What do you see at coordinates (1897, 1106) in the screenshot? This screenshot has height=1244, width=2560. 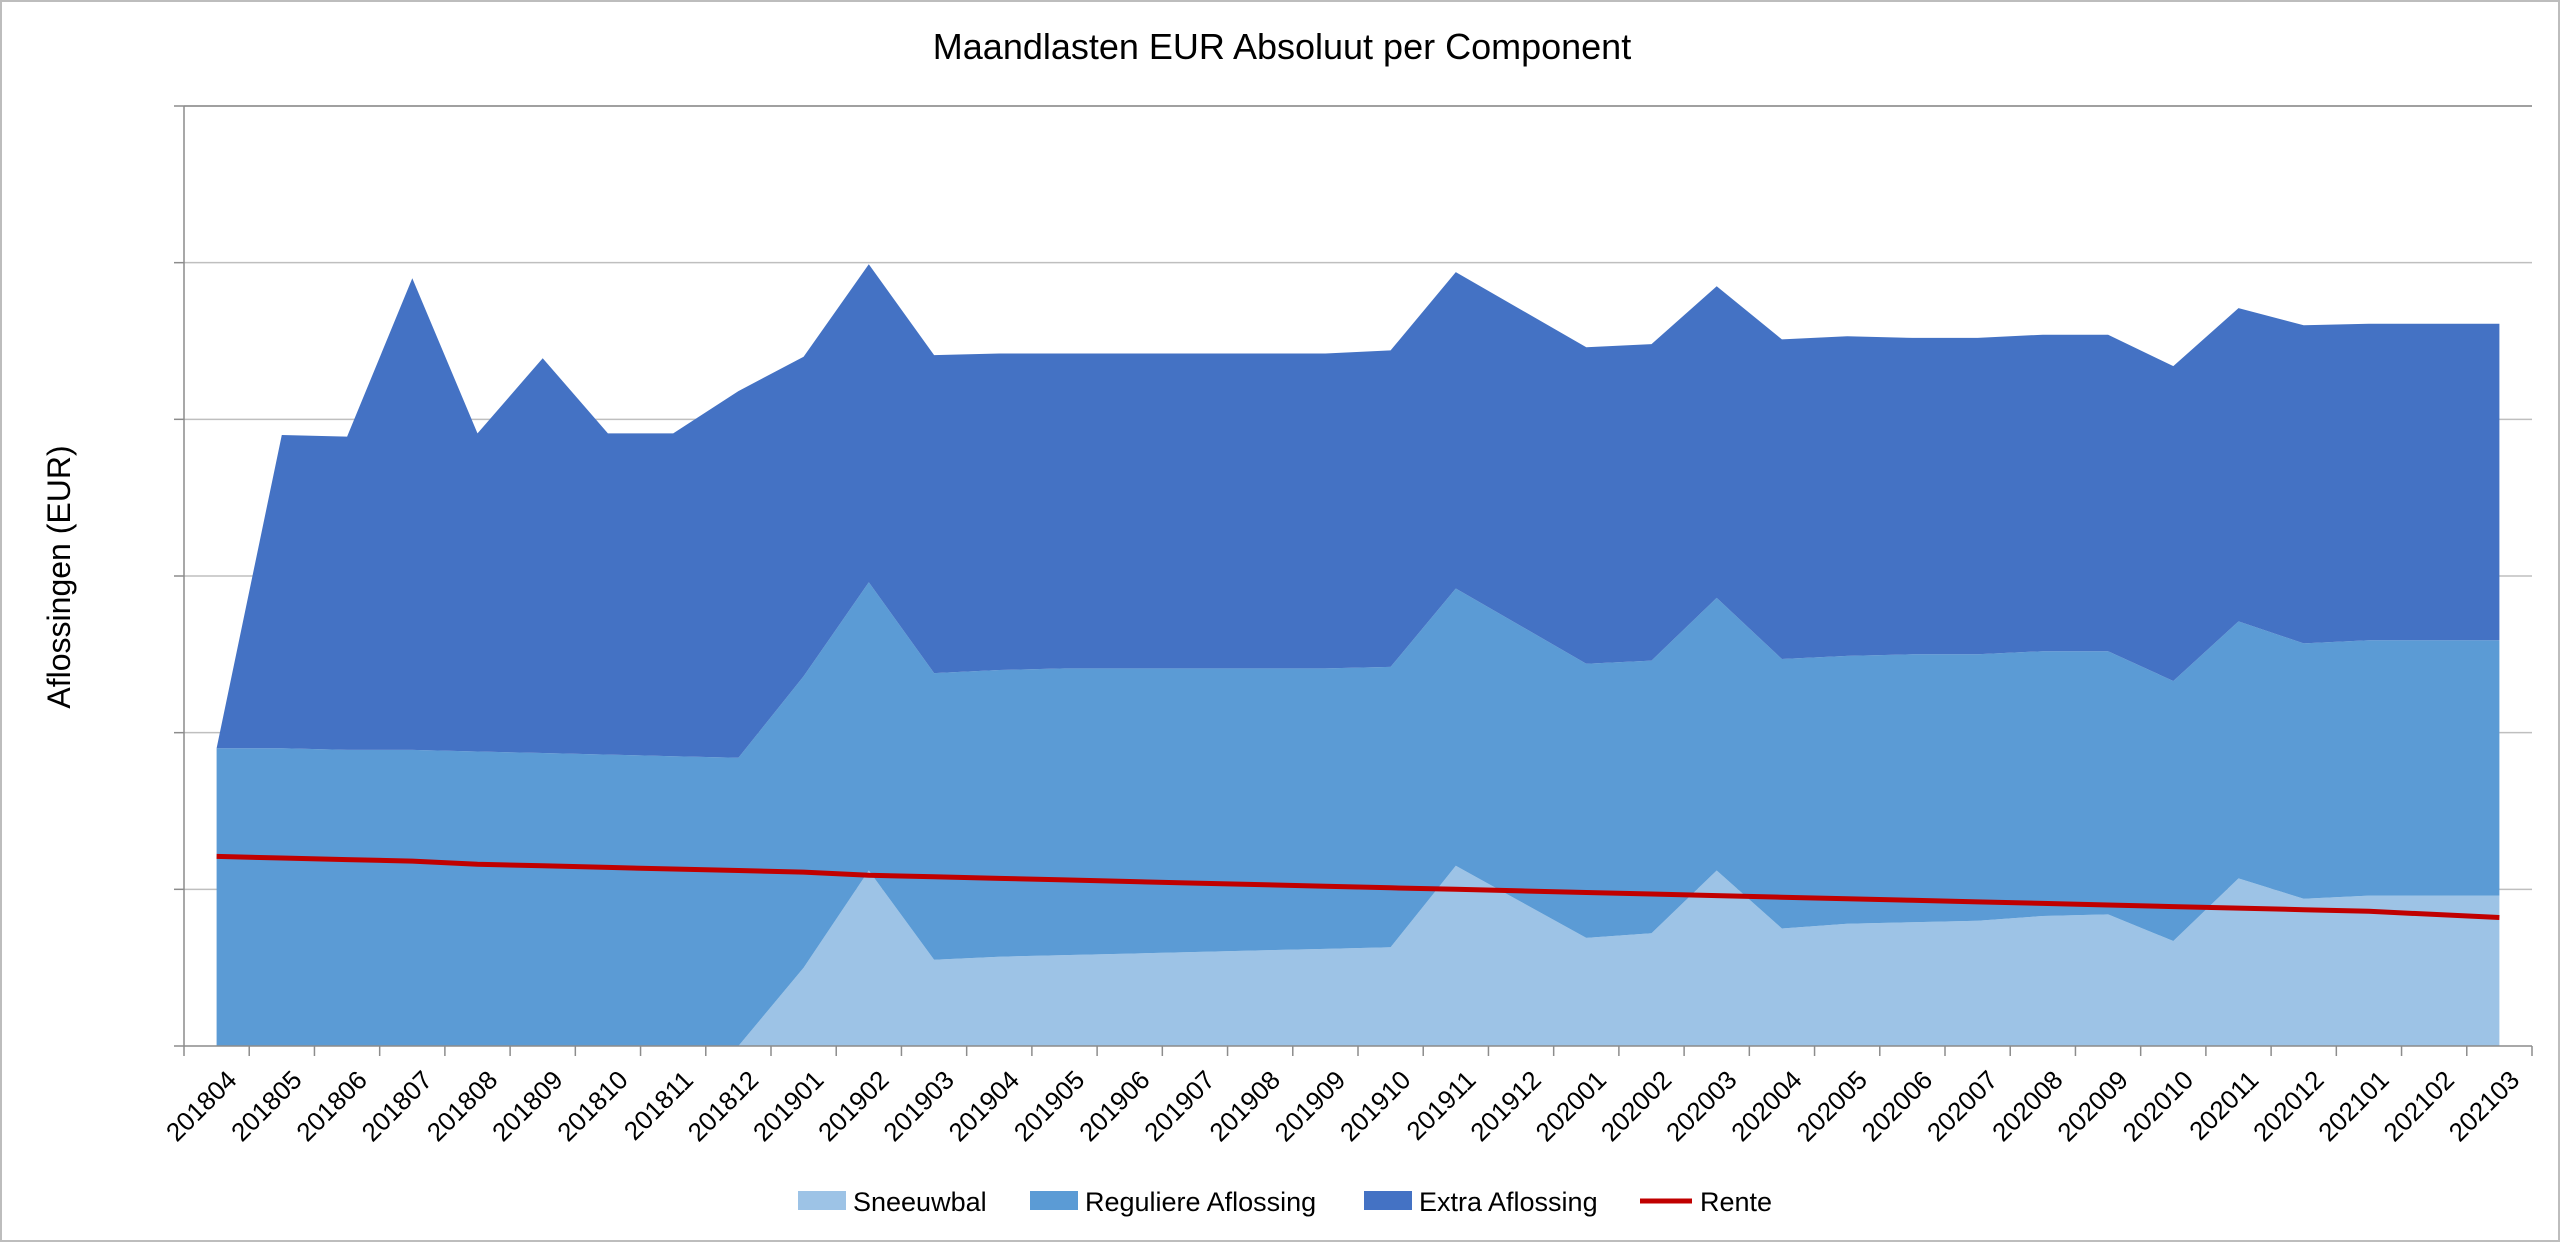 I see `x-tick-label: 202006` at bounding box center [1897, 1106].